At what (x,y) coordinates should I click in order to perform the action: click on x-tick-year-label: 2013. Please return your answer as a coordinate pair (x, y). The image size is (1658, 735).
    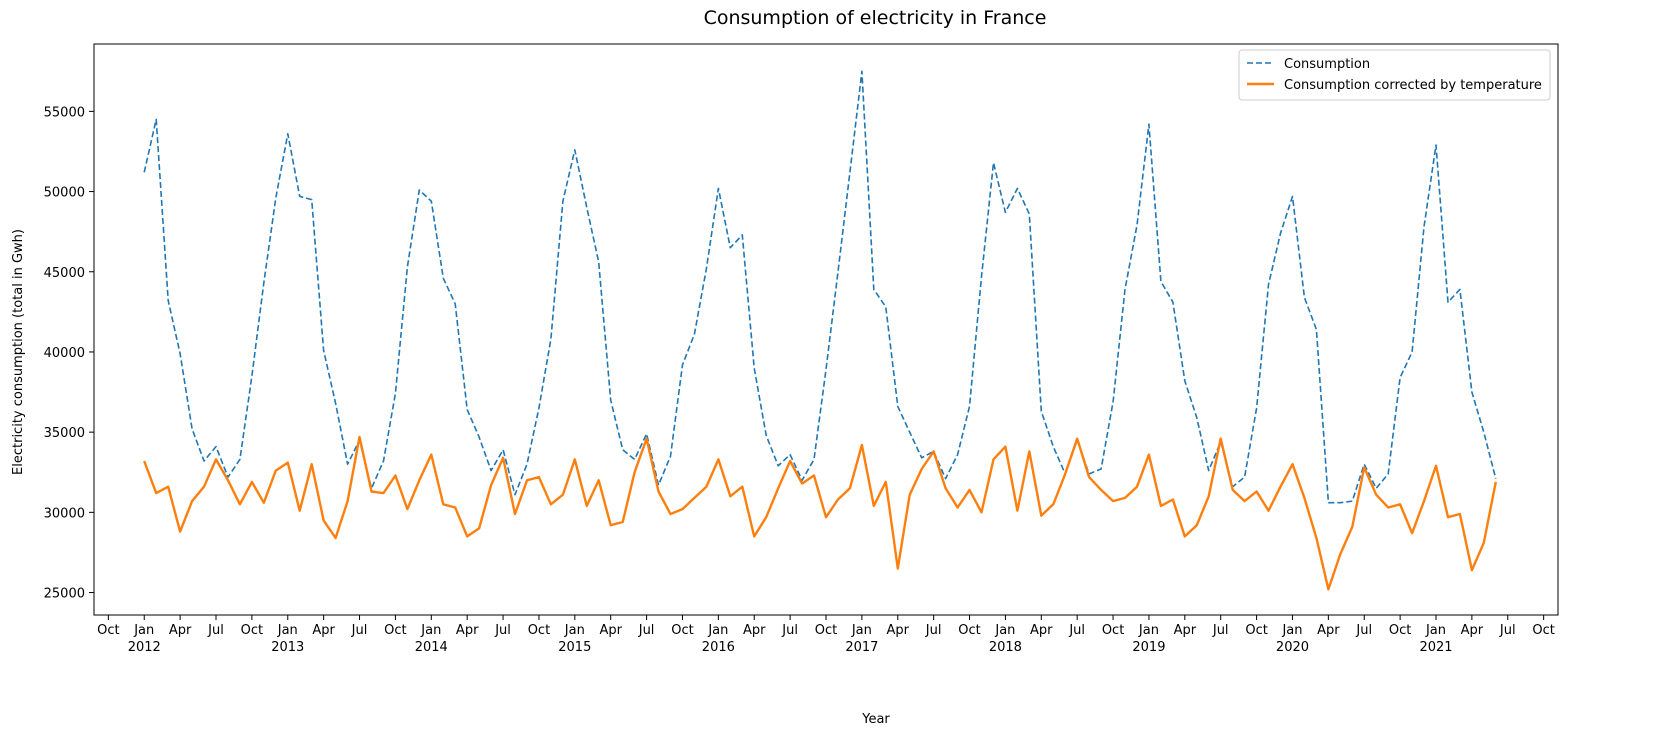
    Looking at the image, I should click on (287, 647).